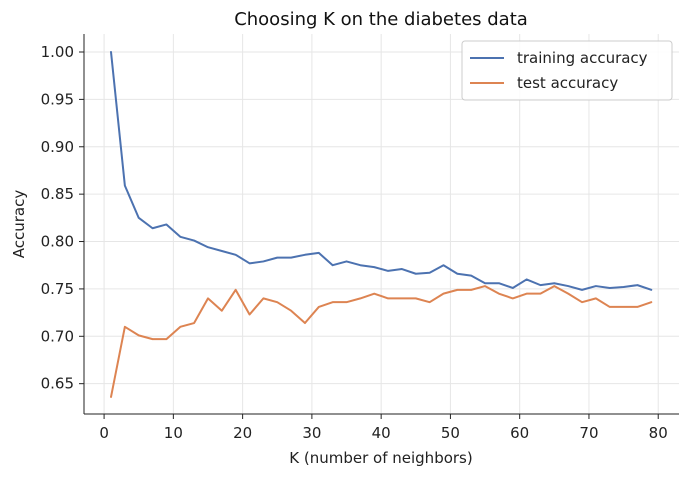  I want to click on x-tick-label: 50, so click(450, 433).